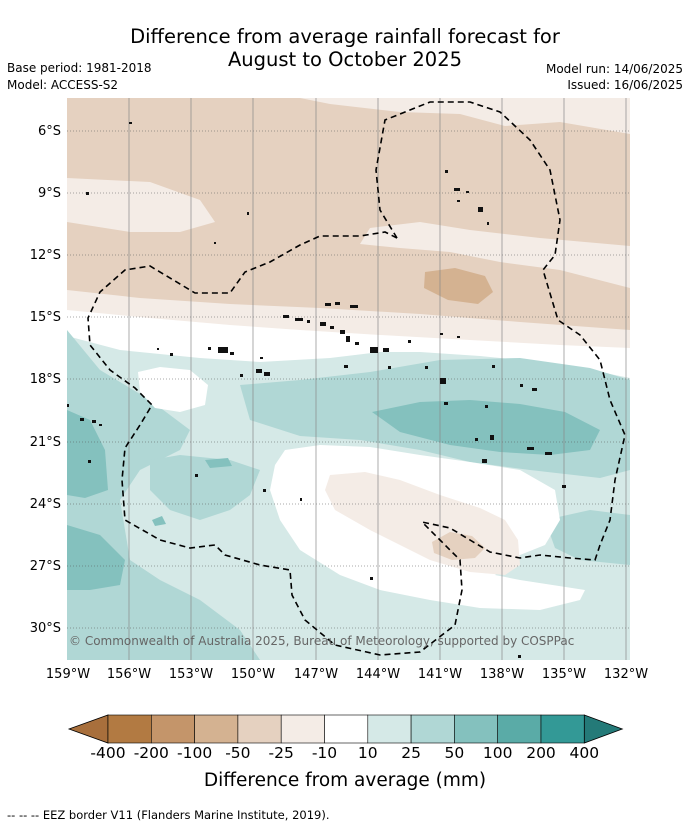 The image size is (690, 827). What do you see at coordinates (411, 753) in the screenshot?
I see `colorbar-tick-label: 25` at bounding box center [411, 753].